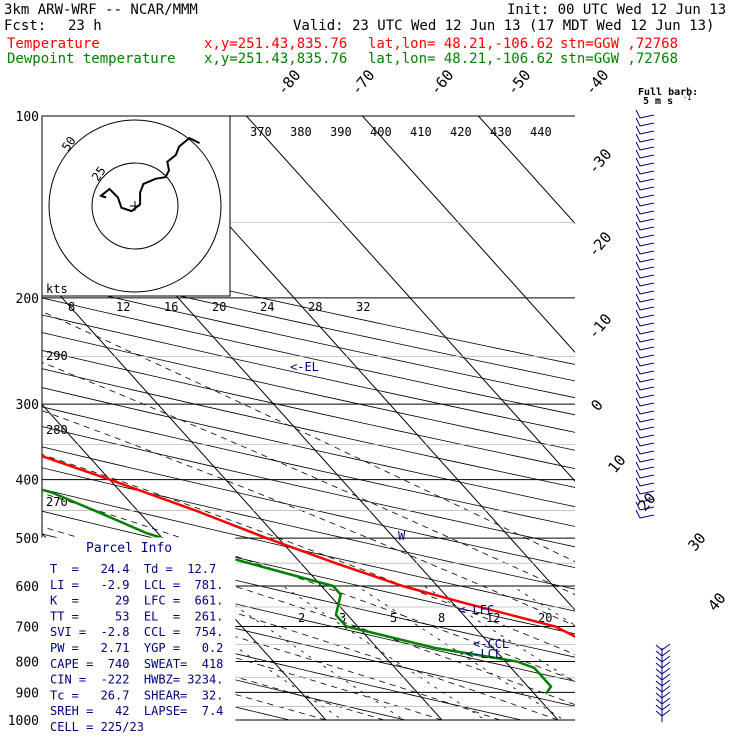  I want to click on lcl-marker: <-LCL, so click(484, 654).